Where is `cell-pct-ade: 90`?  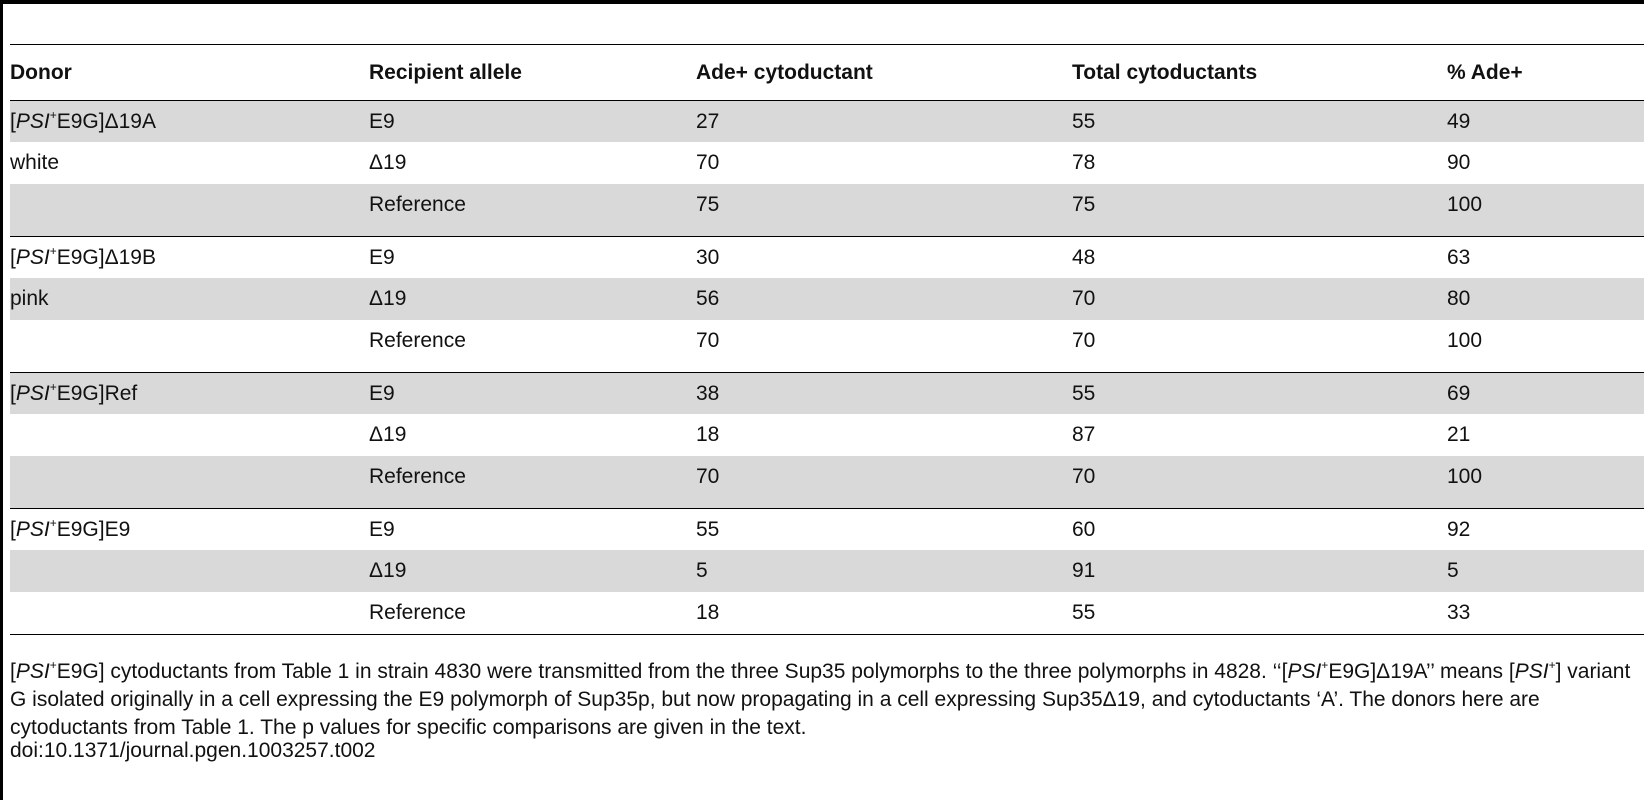
cell-pct-ade: 90 is located at coordinates (1459, 162).